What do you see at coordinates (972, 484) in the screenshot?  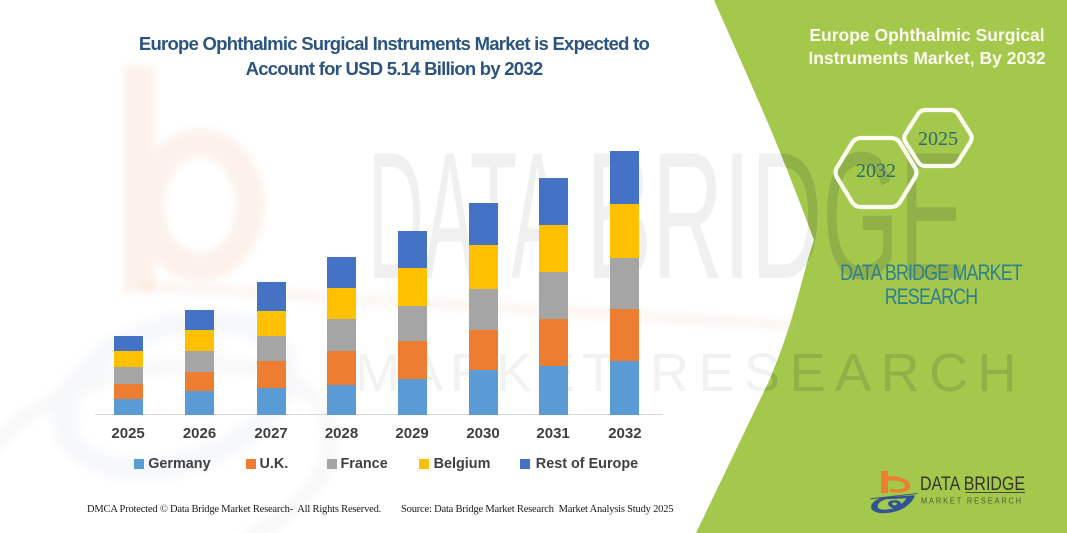 I see `svg-text: DATA BRIDGE` at bounding box center [972, 484].